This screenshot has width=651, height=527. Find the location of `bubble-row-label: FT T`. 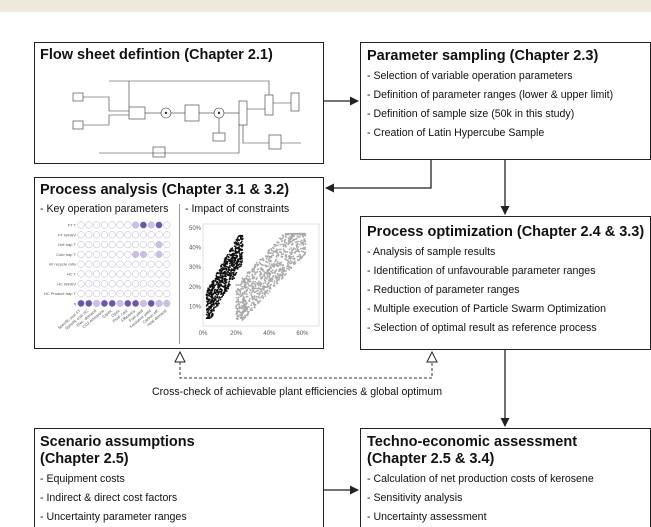

bubble-row-label: FT T is located at coordinates (72, 225).